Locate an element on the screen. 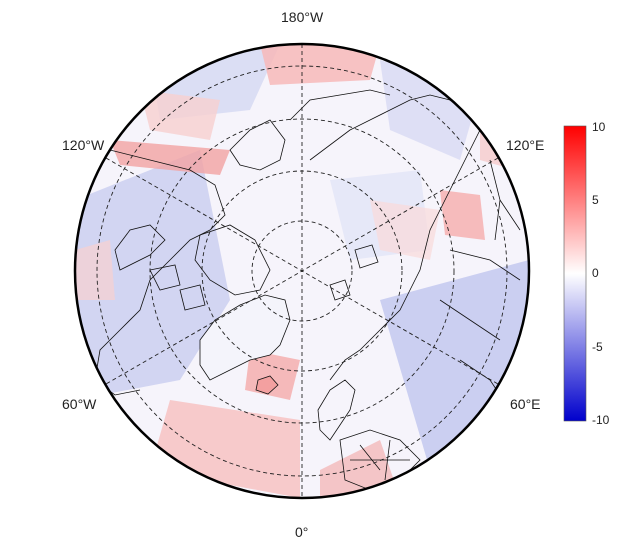 The width and height of the screenshot is (625, 552). lon-label-upper-left: 120°W is located at coordinates (83, 145).